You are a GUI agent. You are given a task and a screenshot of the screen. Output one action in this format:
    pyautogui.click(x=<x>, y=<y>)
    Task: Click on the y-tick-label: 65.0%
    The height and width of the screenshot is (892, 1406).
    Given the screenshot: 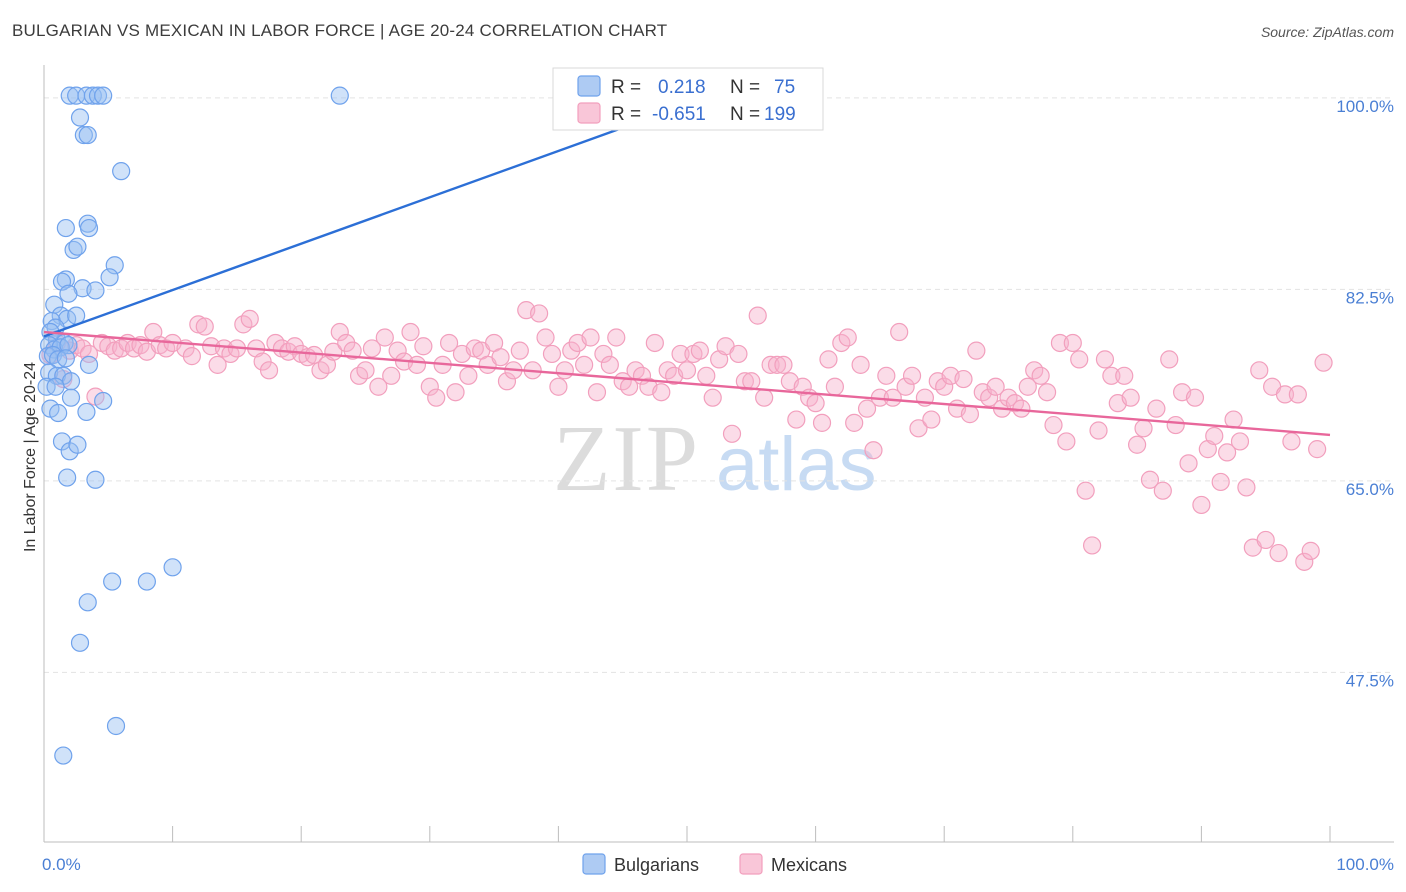 What is the action you would take?
    pyautogui.click(x=1370, y=489)
    